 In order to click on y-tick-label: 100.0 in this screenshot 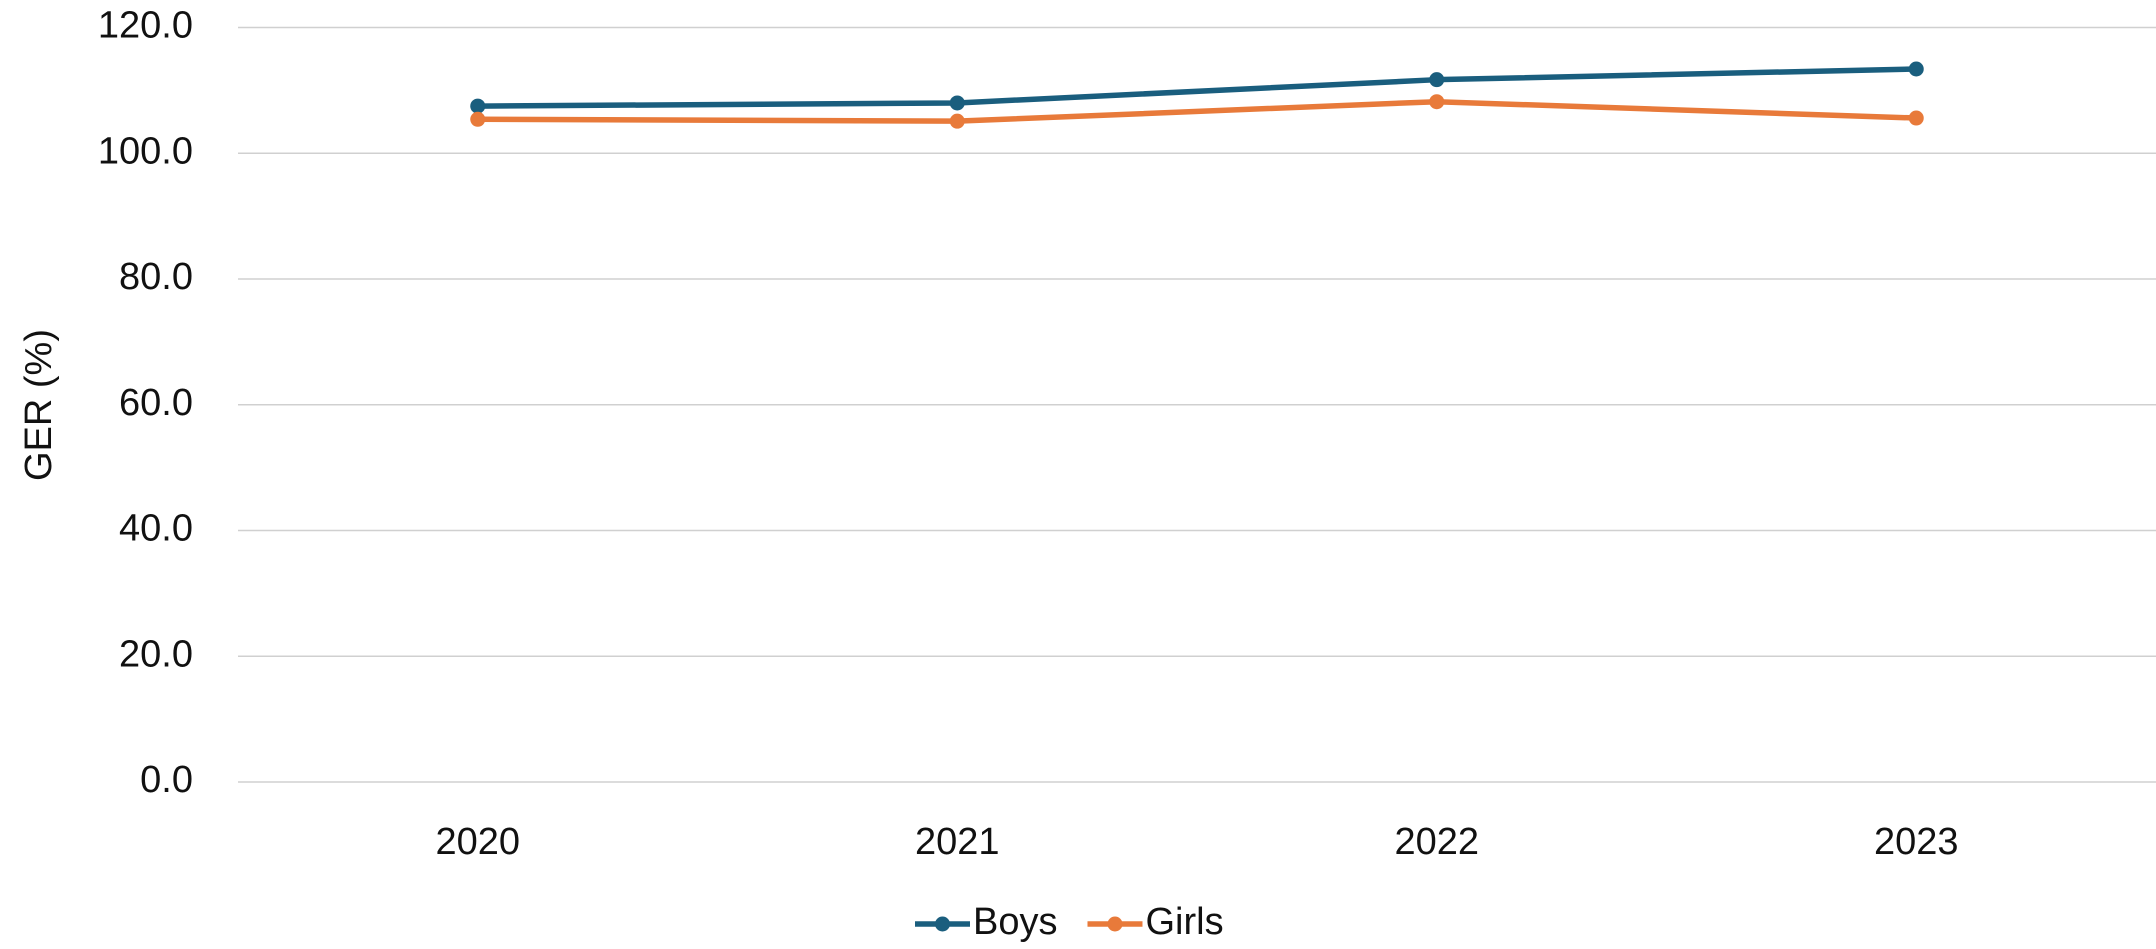, I will do `click(145, 151)`.